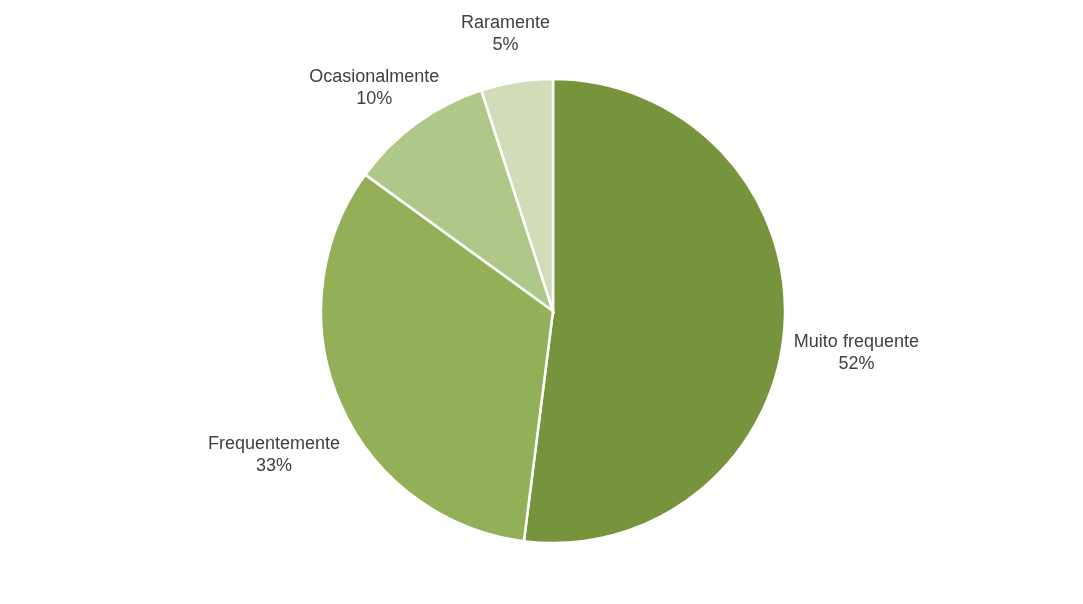  What do you see at coordinates (856, 363) in the screenshot?
I see `data-label: 52%` at bounding box center [856, 363].